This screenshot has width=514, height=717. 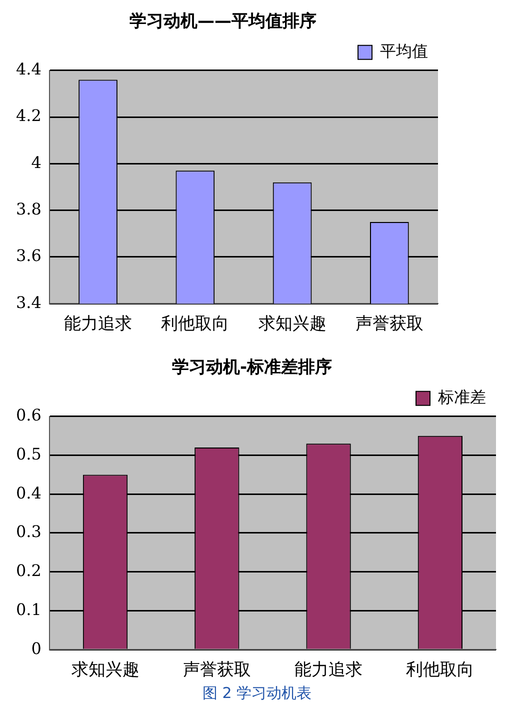 I want to click on y-tick-label: 0.3, so click(x=29, y=532).